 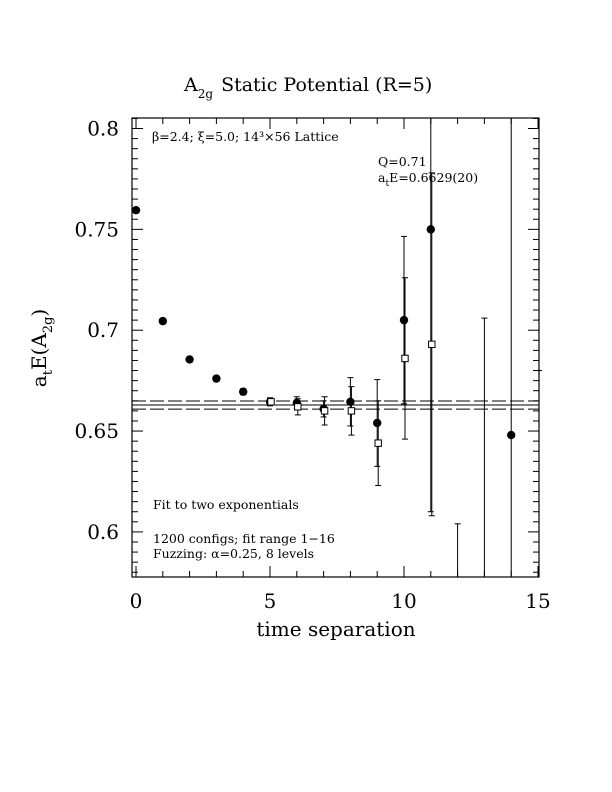 What do you see at coordinates (270, 601) in the screenshot?
I see `x-tick-label: 5` at bounding box center [270, 601].